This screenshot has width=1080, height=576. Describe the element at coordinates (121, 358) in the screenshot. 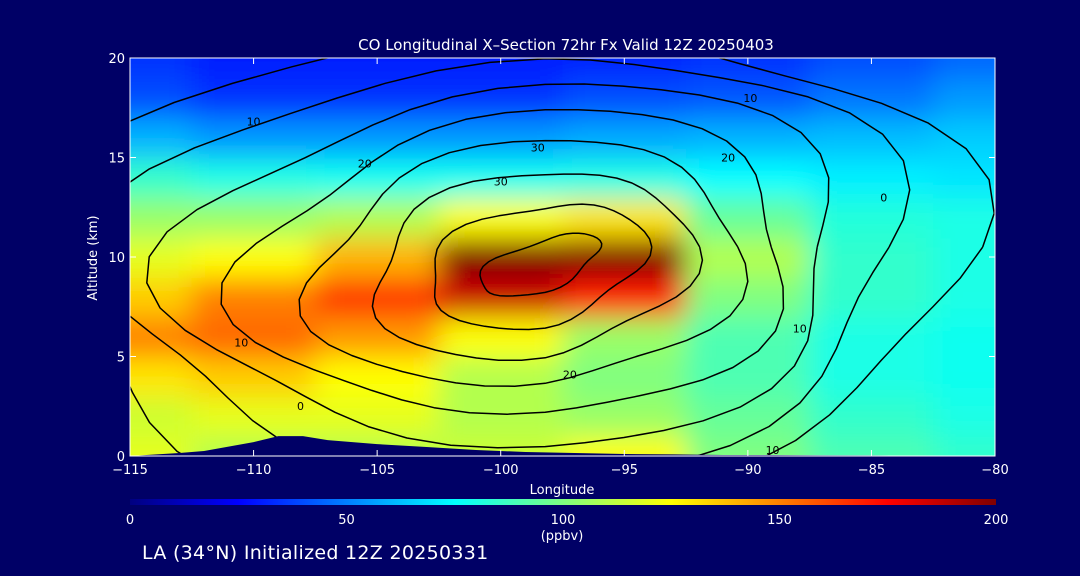

I see `y-tick-label: 5` at that location.